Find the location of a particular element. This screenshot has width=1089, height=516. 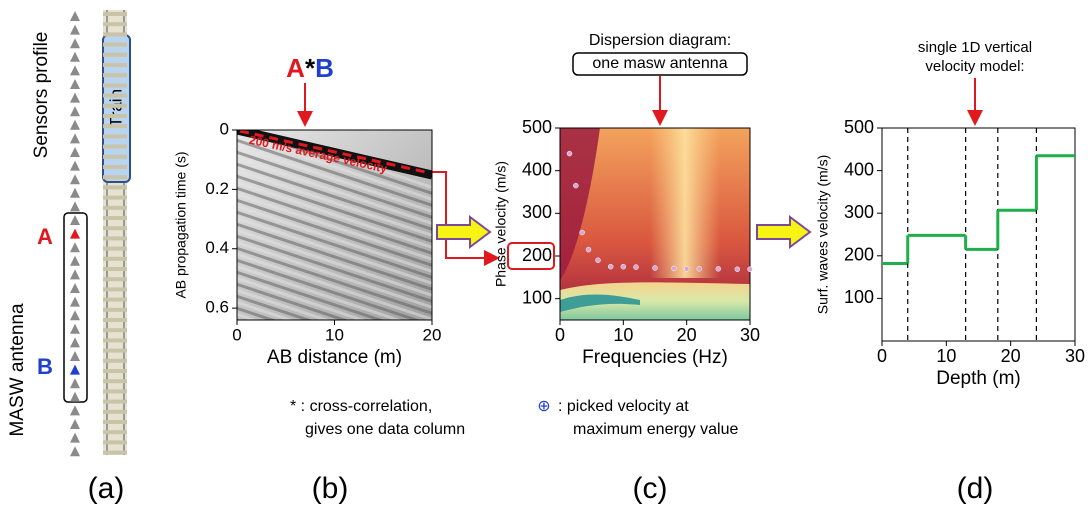

x-tick-label: 20 is located at coordinates (1011, 356).